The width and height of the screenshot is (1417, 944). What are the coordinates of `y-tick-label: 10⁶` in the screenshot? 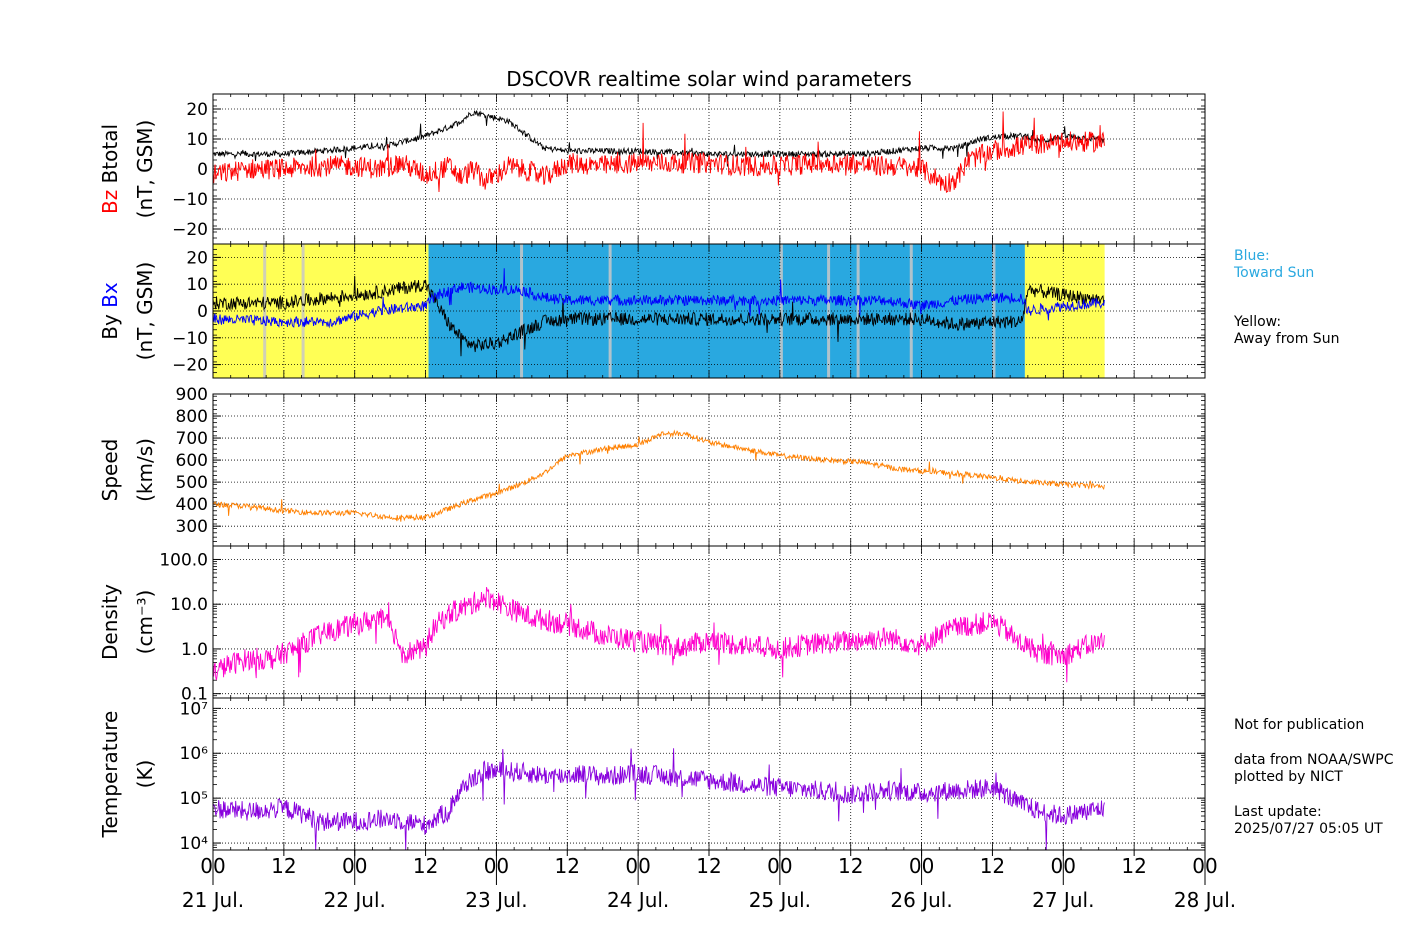 It's located at (194, 754).